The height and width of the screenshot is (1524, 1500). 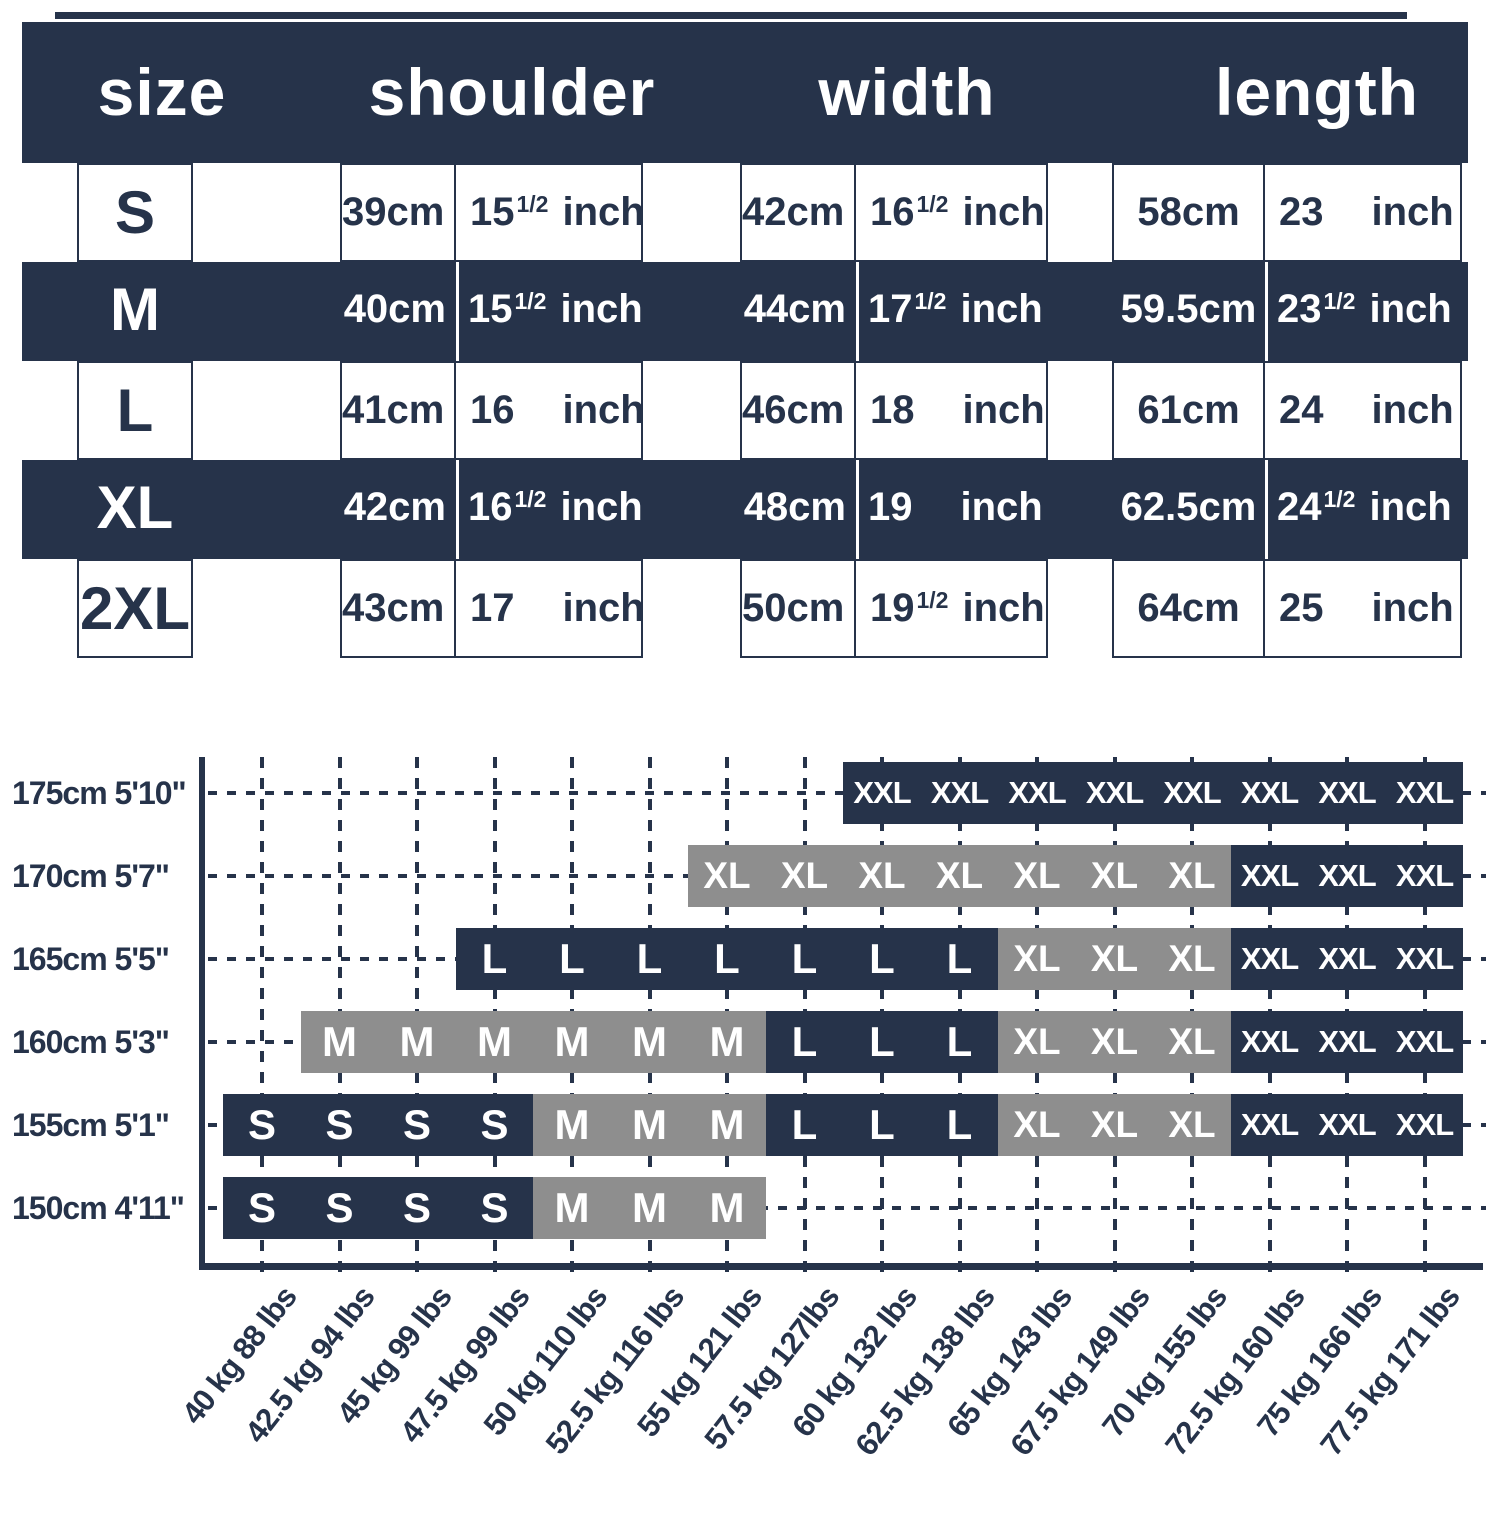 I want to click on y-axis-label: 160cm 5'3", so click(x=91, y=1042).